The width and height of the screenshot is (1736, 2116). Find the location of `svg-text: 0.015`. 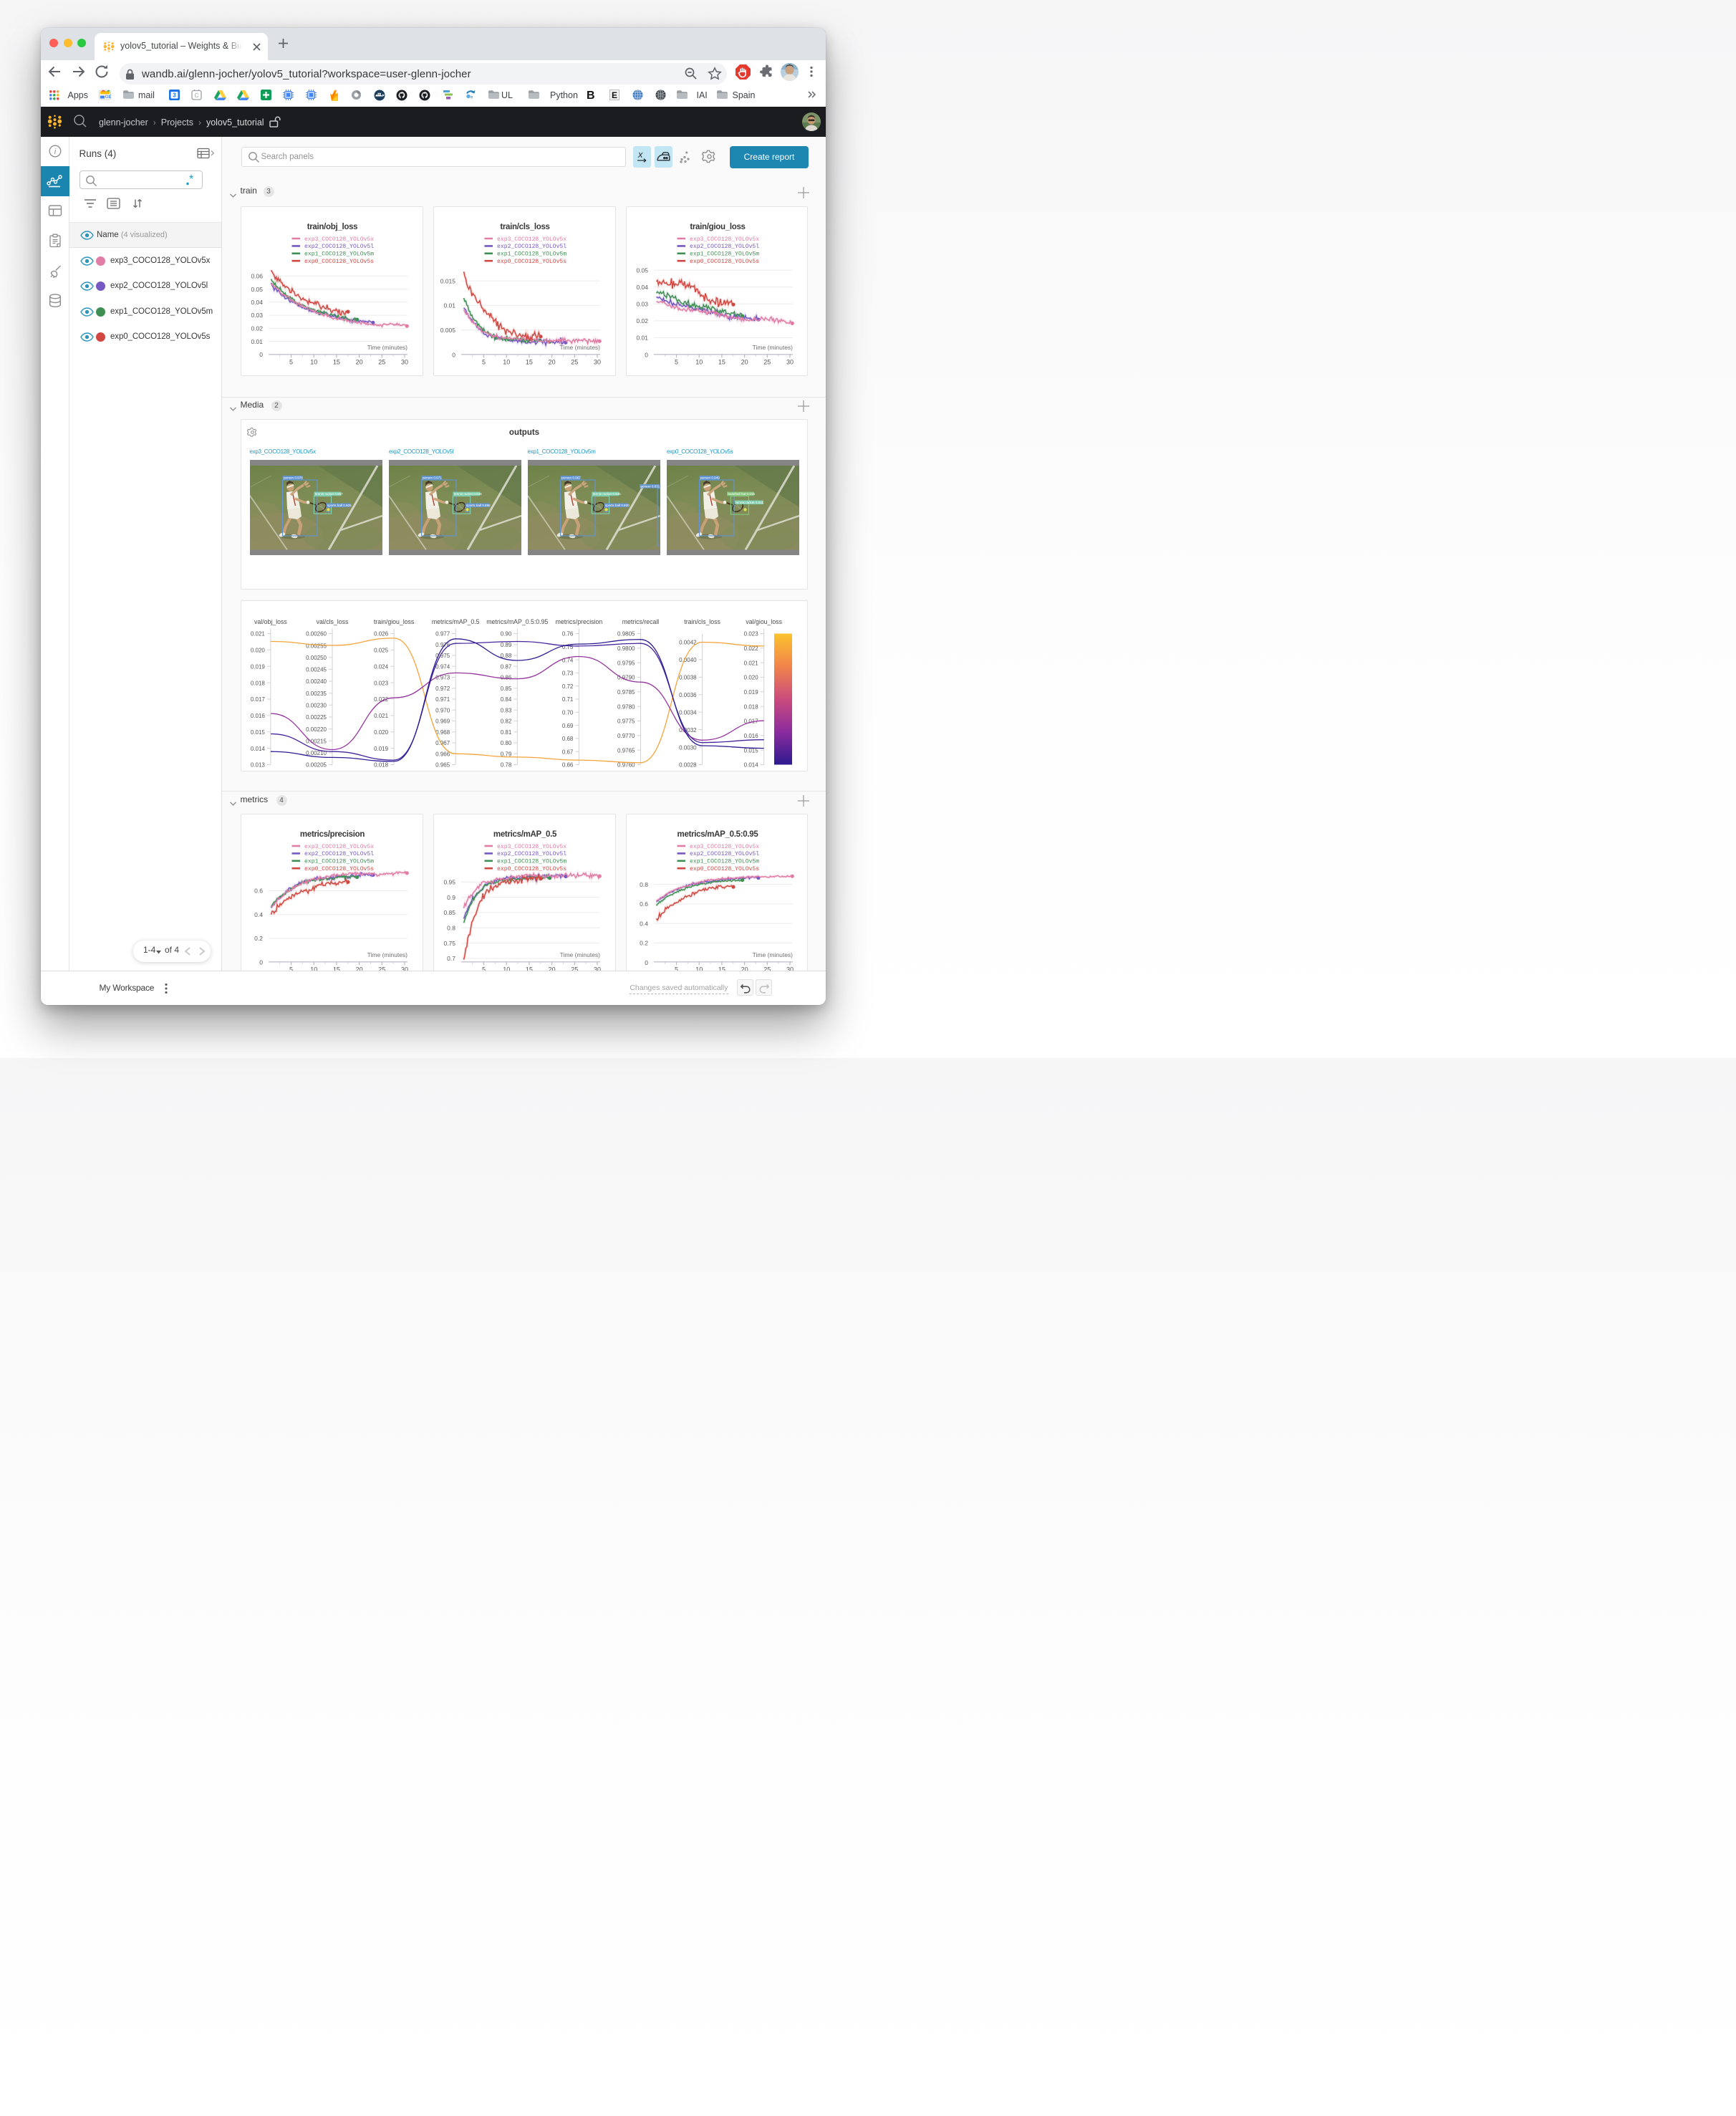

svg-text: 0.015 is located at coordinates (752, 750).